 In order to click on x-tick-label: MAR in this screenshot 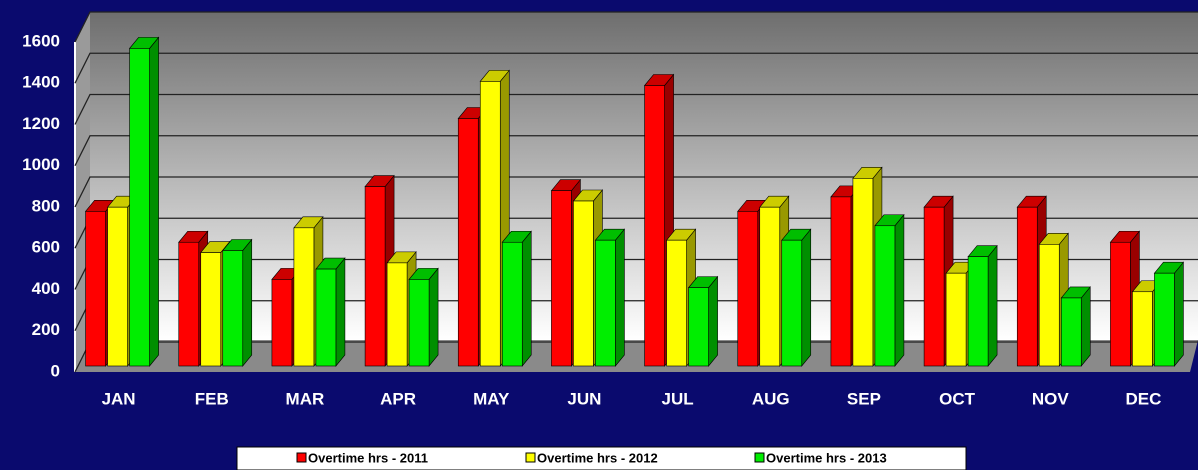, I will do `click(305, 398)`.